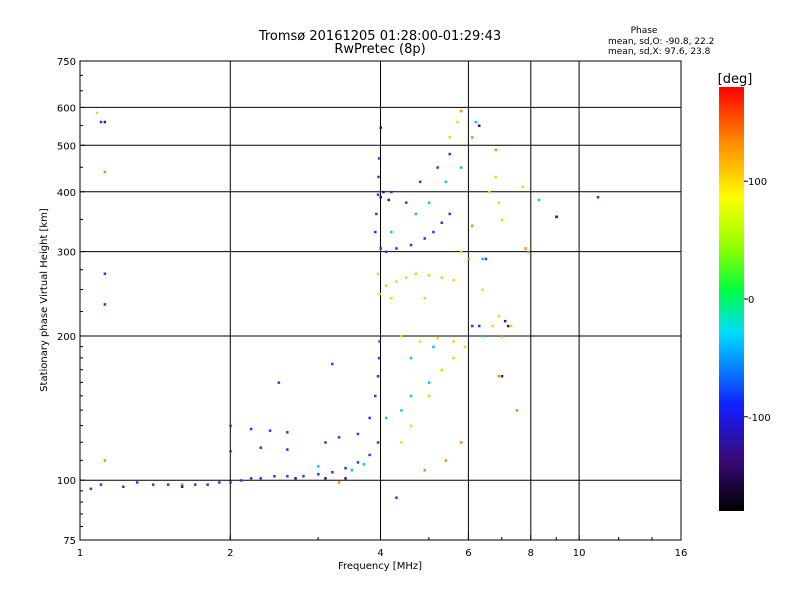  What do you see at coordinates (66, 108) in the screenshot?
I see `y-tick-label: 600` at bounding box center [66, 108].